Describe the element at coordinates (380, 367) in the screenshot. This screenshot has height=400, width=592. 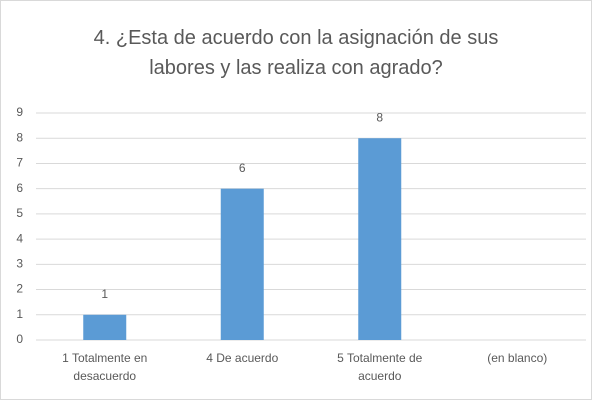
I see `x-tick-label: 5 Totalmente de acuerdo` at that location.